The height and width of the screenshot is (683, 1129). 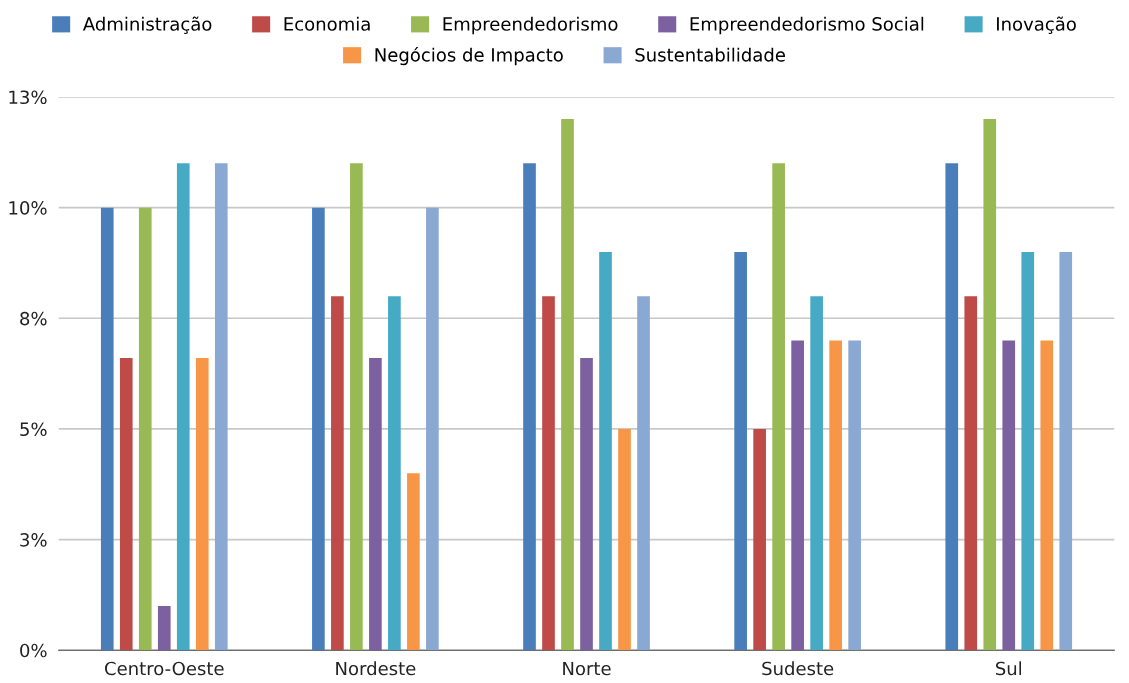 I want to click on x-tick-label: Centro-Oeste, so click(x=164, y=668).